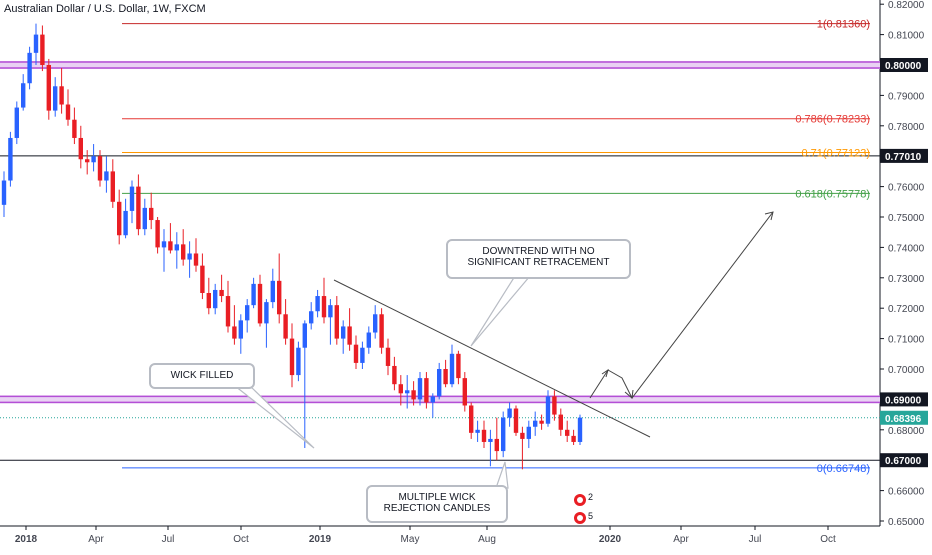  What do you see at coordinates (906, 279) in the screenshot?
I see `price-tick-label: 0.73000` at bounding box center [906, 279].